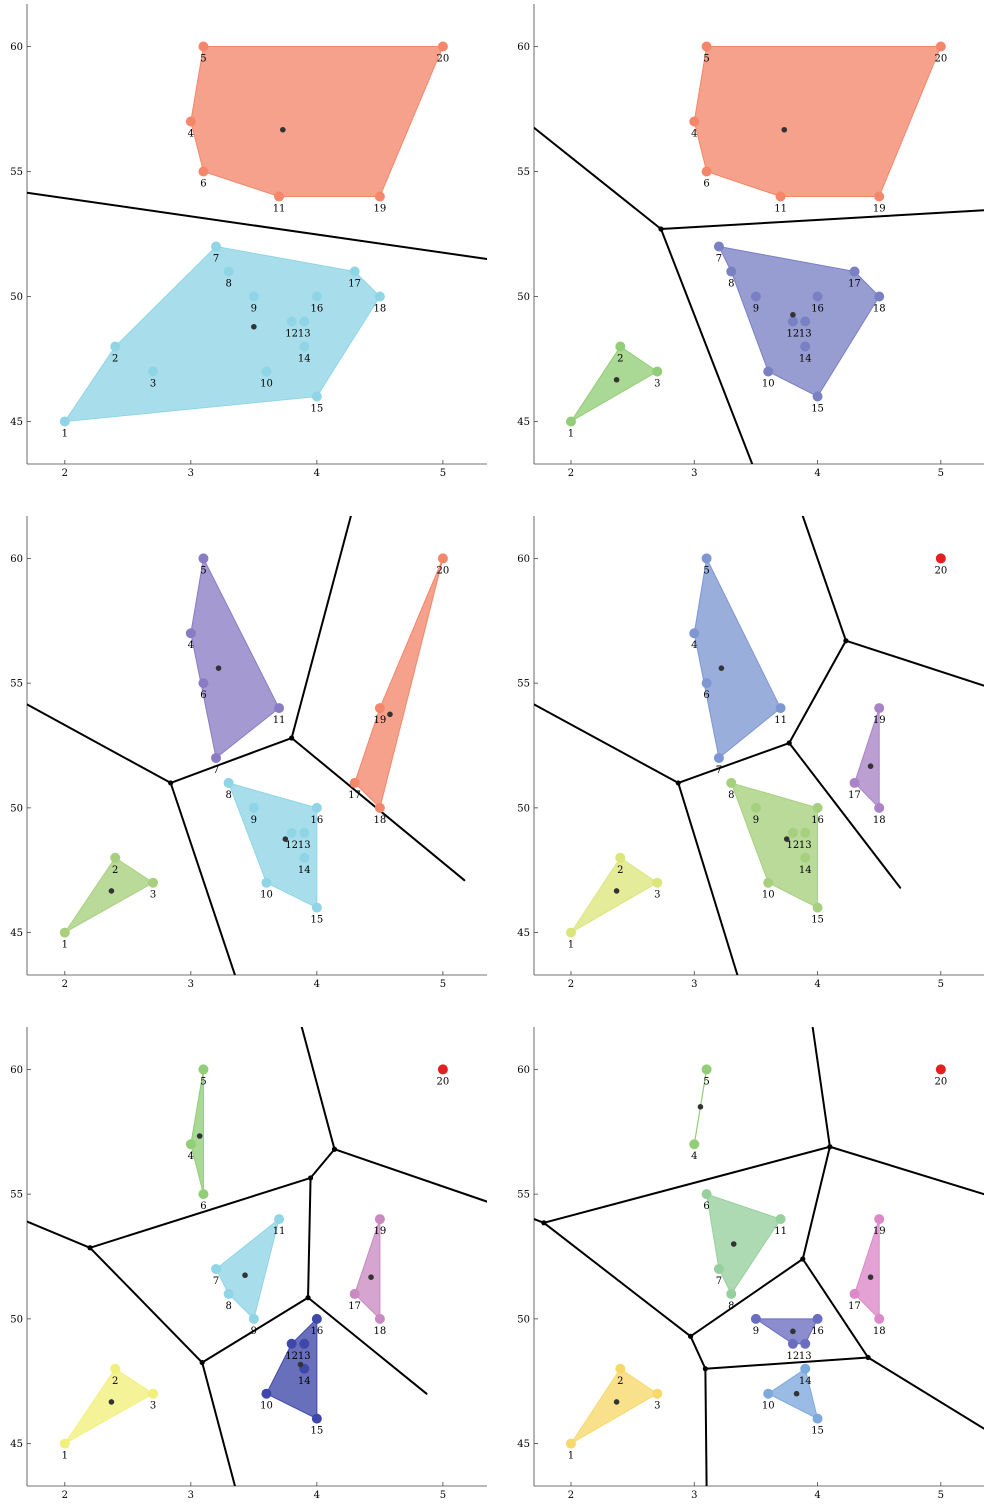 The image size is (987, 1505). I want to click on point-label: 12, so click(291, 334).